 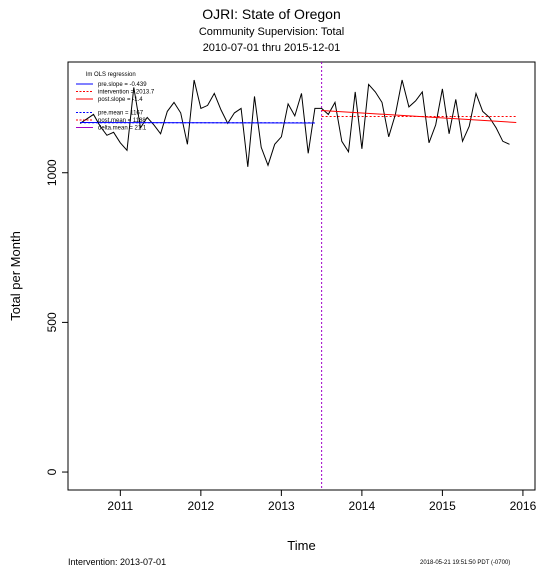 What do you see at coordinates (15, 276) in the screenshot?
I see `y-axis-label: Total per Month` at bounding box center [15, 276].